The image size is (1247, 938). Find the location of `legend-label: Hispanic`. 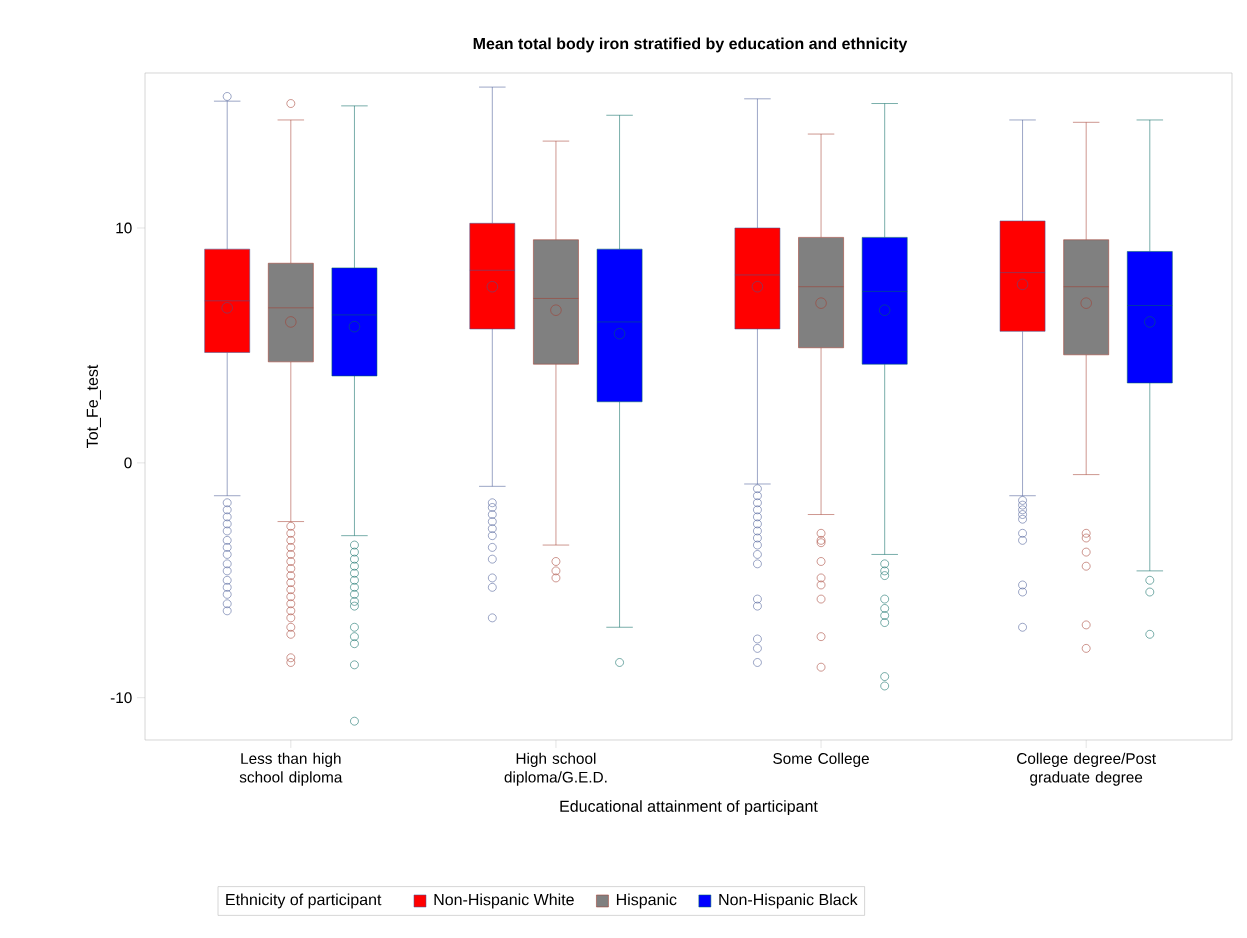

legend-label: Hispanic is located at coordinates (646, 901).